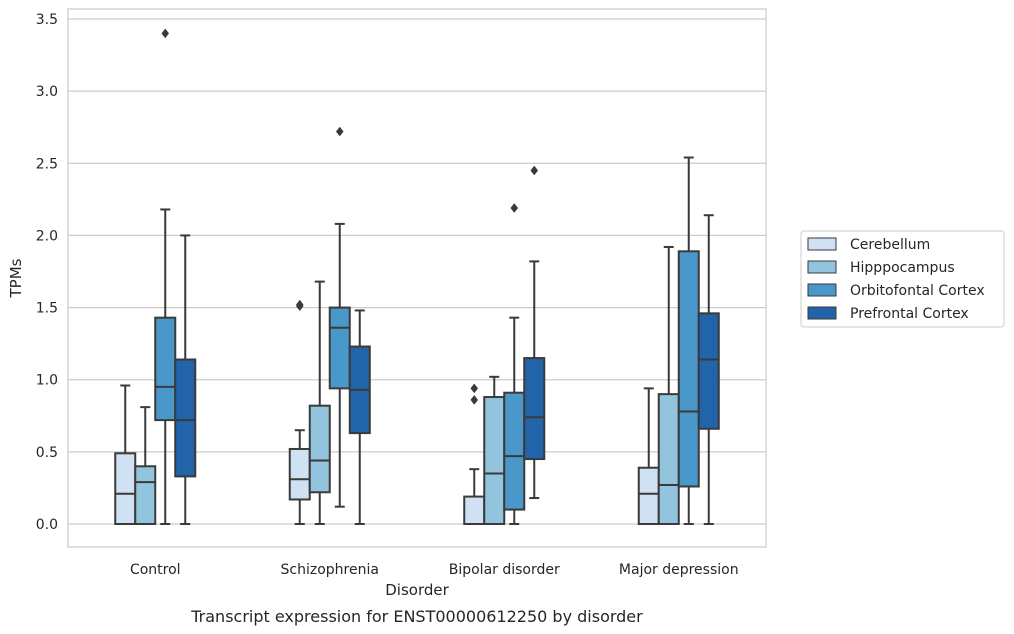  I want to click on legend-label: Hipppocampus, so click(902, 268).